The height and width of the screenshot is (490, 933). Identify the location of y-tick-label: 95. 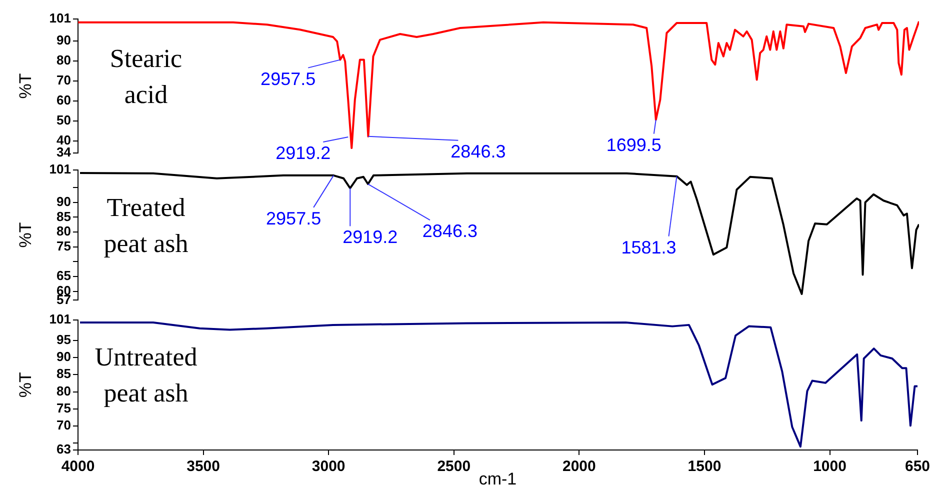
(63, 339).